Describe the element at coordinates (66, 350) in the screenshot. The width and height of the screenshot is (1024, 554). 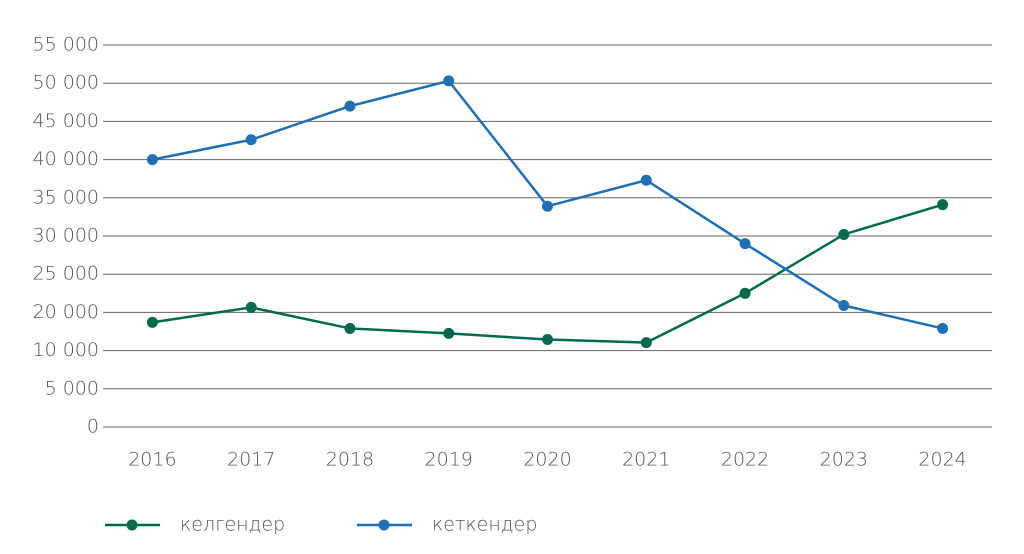
I see `y-tick-label: 10 000` at that location.